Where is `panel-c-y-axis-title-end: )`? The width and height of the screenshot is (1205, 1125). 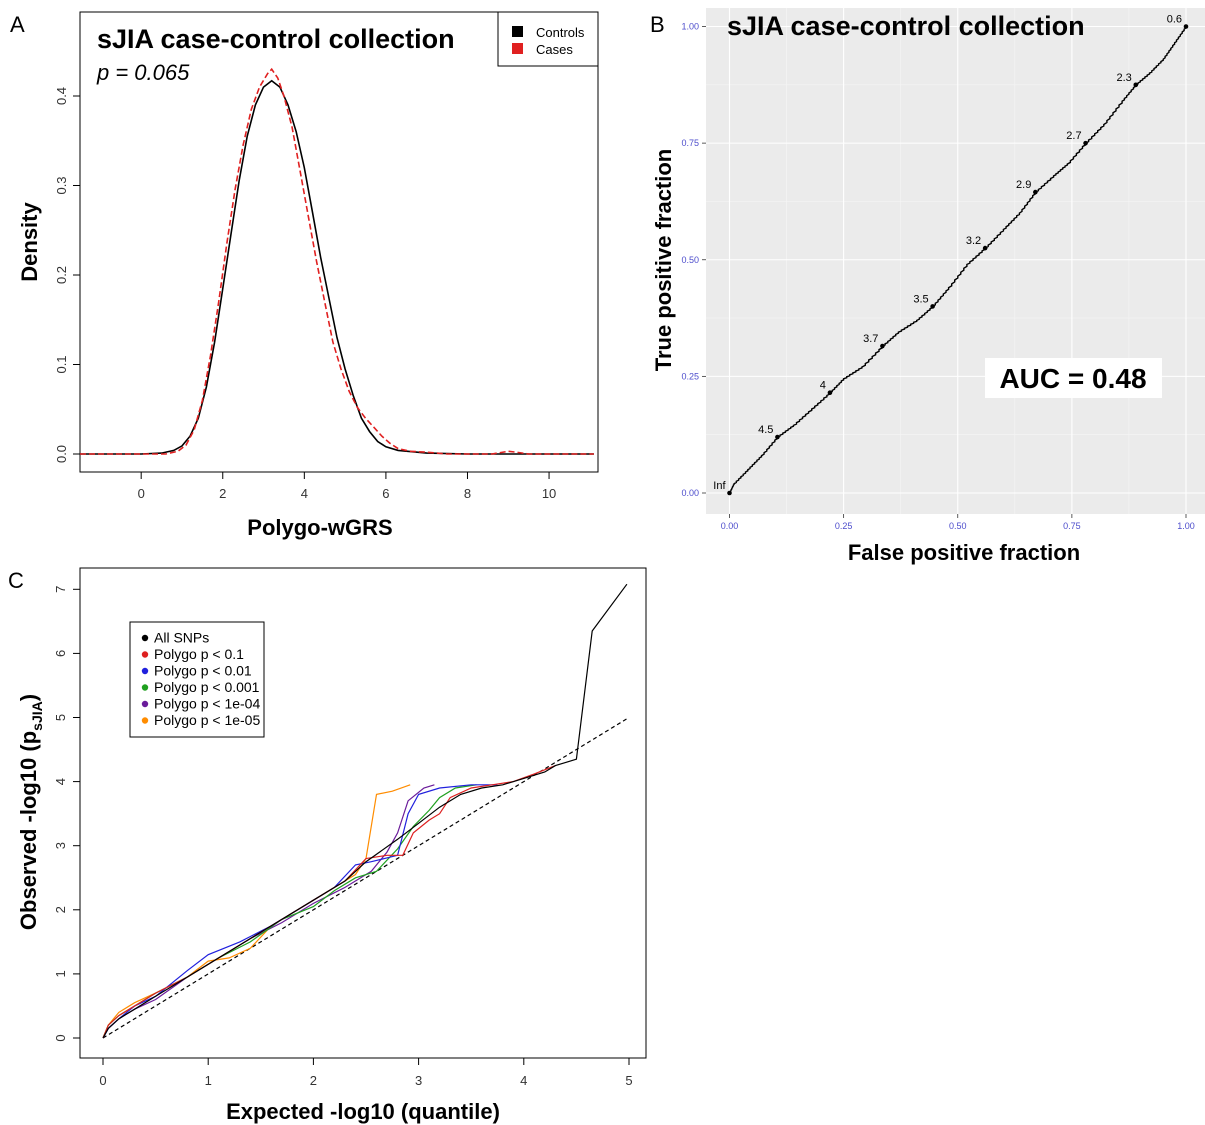
panel-c-y-axis-title-end: ) is located at coordinates (28, 697).